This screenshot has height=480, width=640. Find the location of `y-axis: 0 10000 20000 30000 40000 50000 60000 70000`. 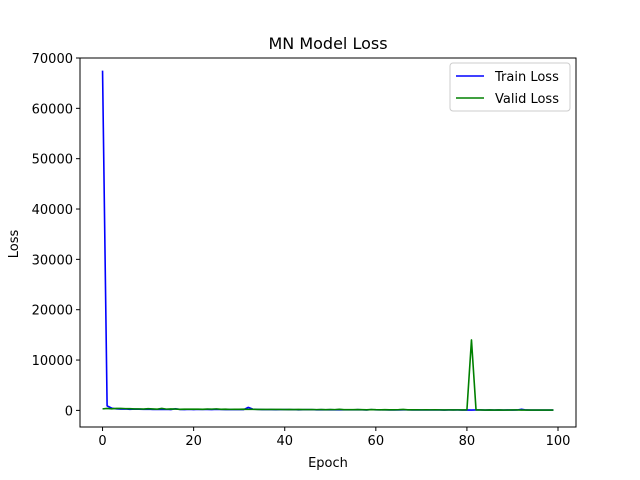

y-axis: 0 10000 20000 30000 40000 50000 60000 70000 is located at coordinates (56, 235).